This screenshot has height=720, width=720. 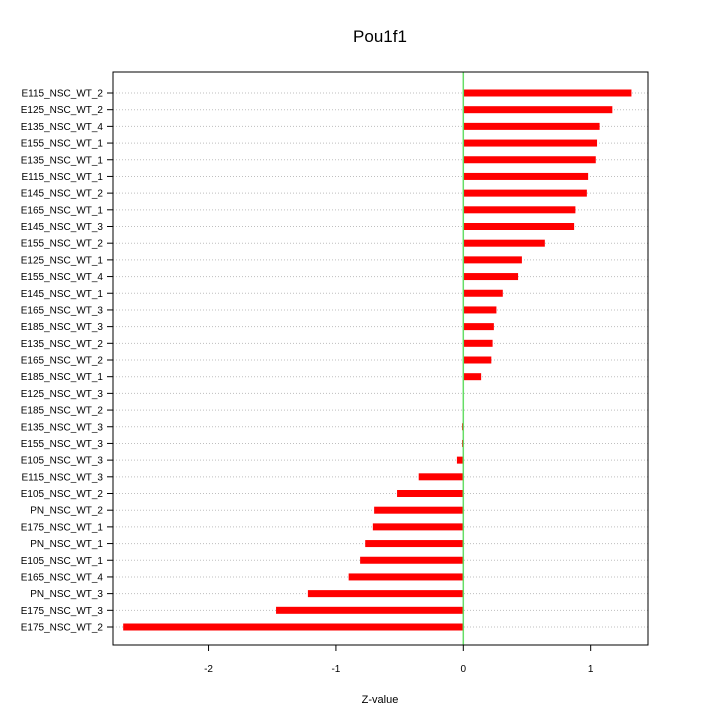 What do you see at coordinates (380, 36) in the screenshot?
I see `chart-title: Pou1f1` at bounding box center [380, 36].